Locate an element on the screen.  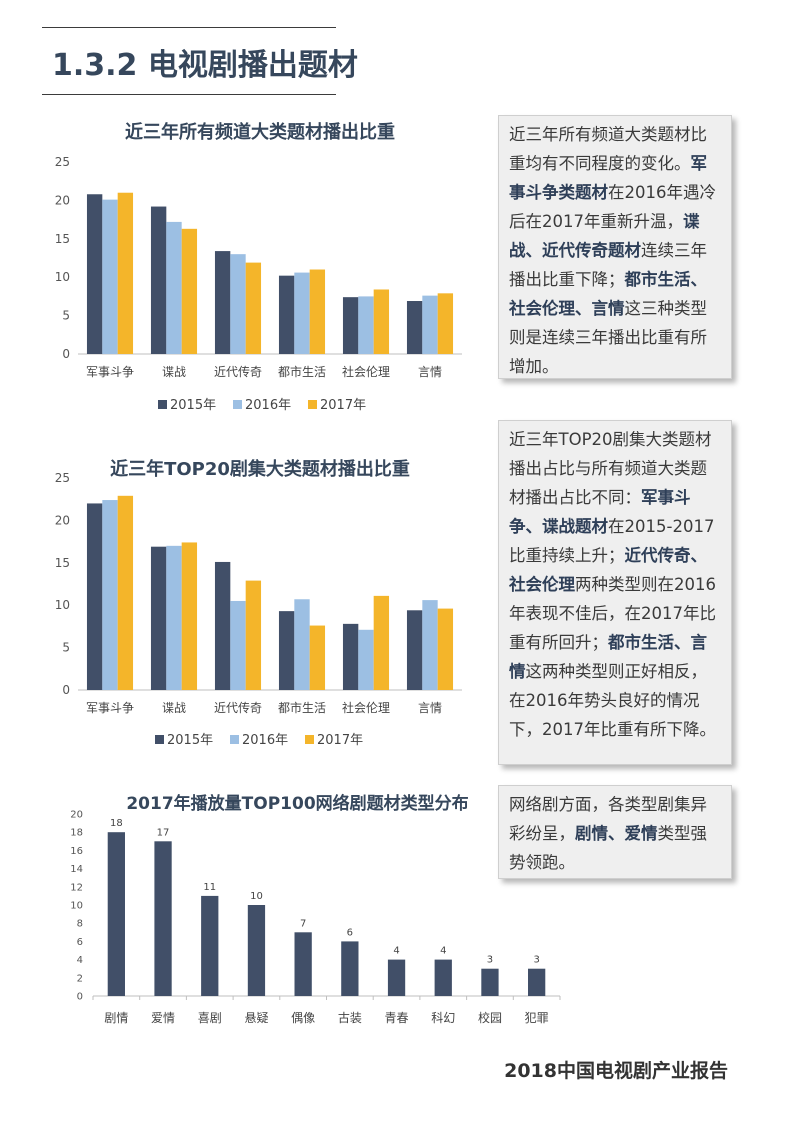
chart1-legend-label: 2017年 is located at coordinates (343, 405).